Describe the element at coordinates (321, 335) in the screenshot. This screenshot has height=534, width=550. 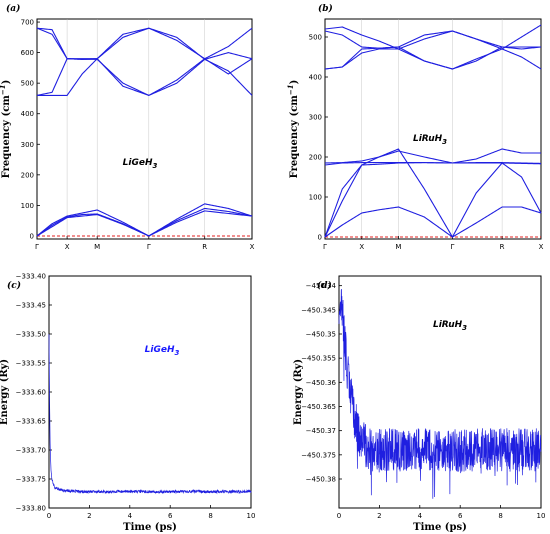
I see `y-tick-label: −450.35` at that location.